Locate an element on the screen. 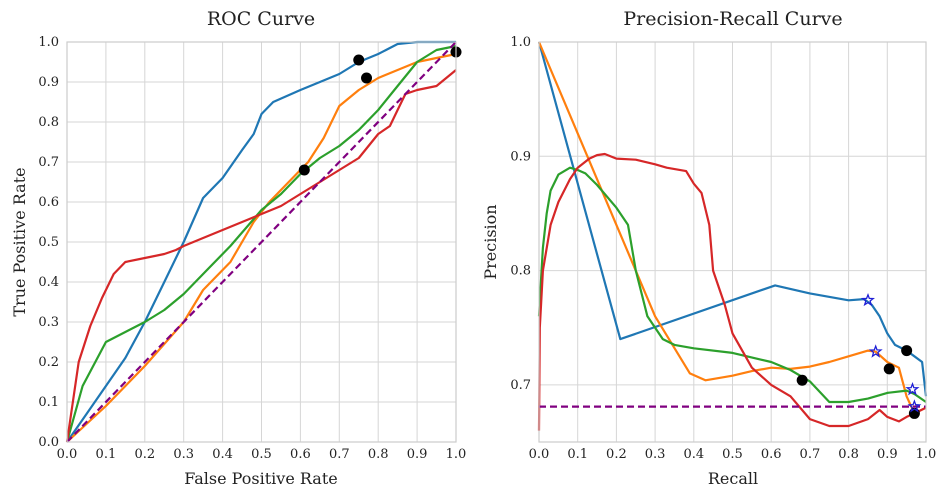  pr-x-tick-label: 0.9 is located at coordinates (887, 454).